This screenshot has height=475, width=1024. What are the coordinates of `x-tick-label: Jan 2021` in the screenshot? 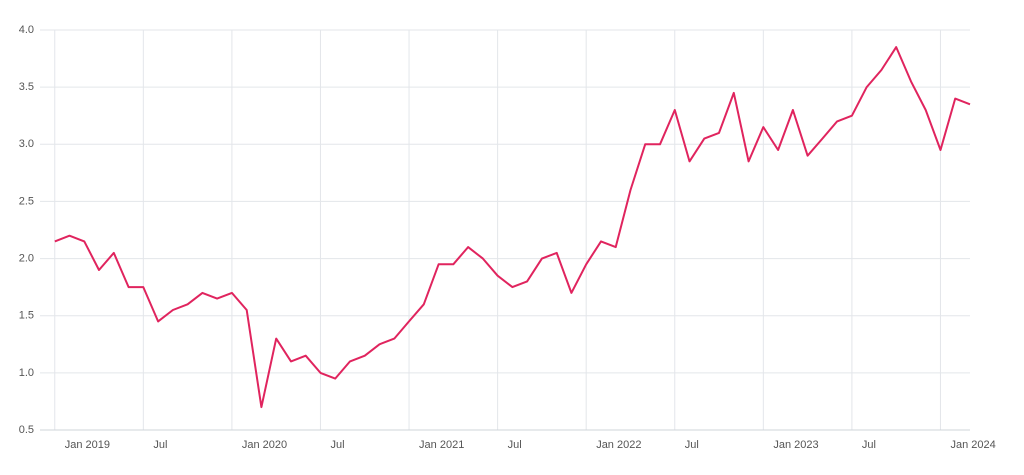 It's located at (441, 445).